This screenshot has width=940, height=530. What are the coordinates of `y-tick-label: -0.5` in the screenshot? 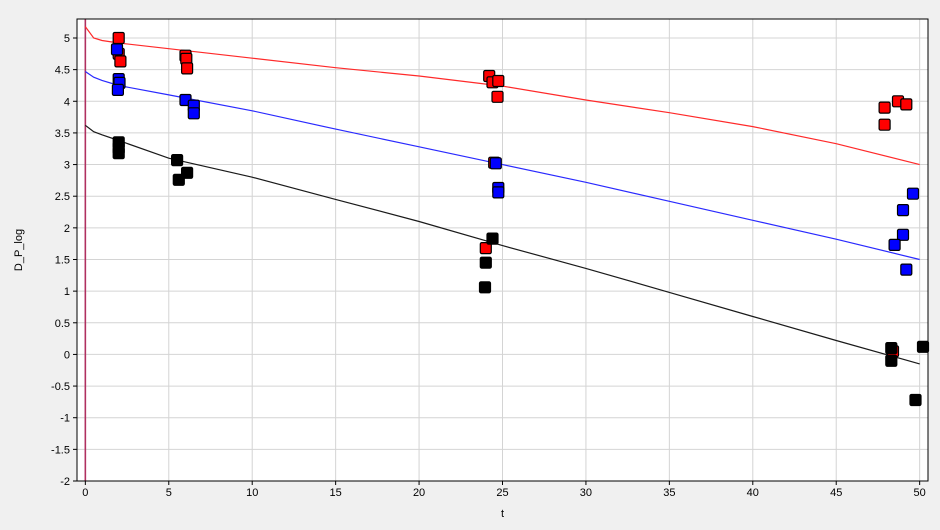 It's located at (60, 387).